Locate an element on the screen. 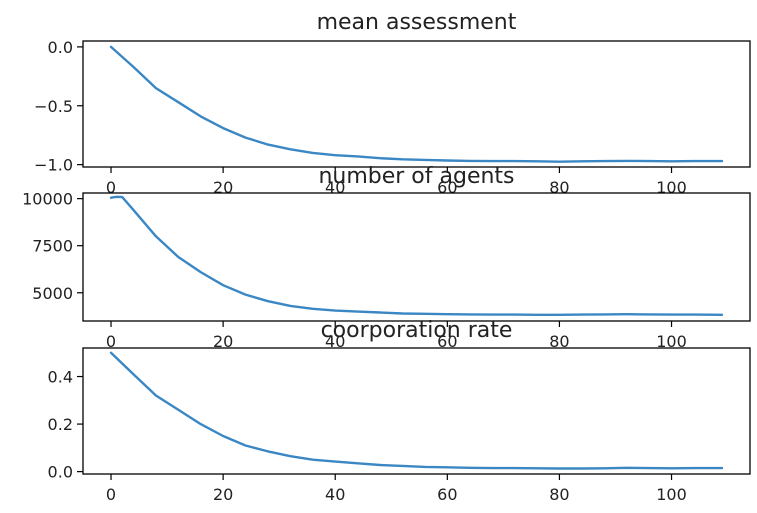  y-tick-label: 10000 is located at coordinates (47, 199).